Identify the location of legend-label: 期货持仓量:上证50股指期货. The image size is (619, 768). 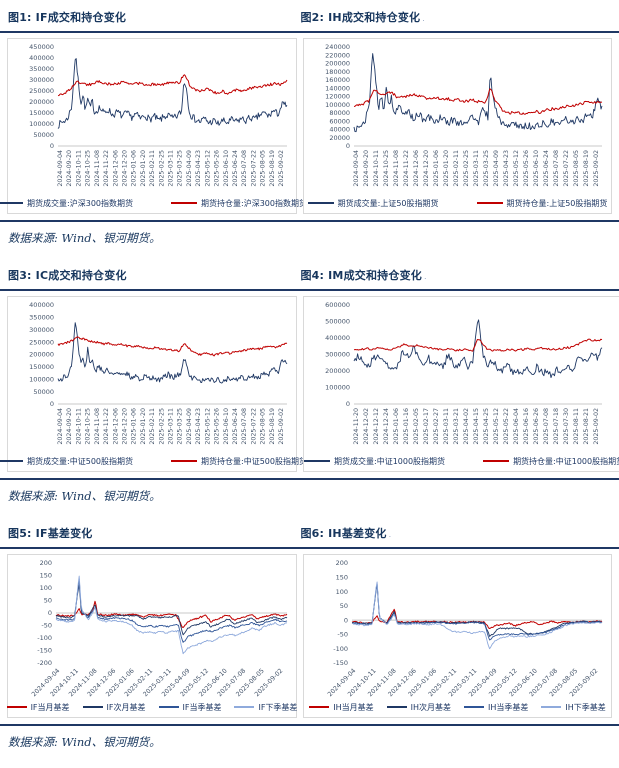
(557, 203).